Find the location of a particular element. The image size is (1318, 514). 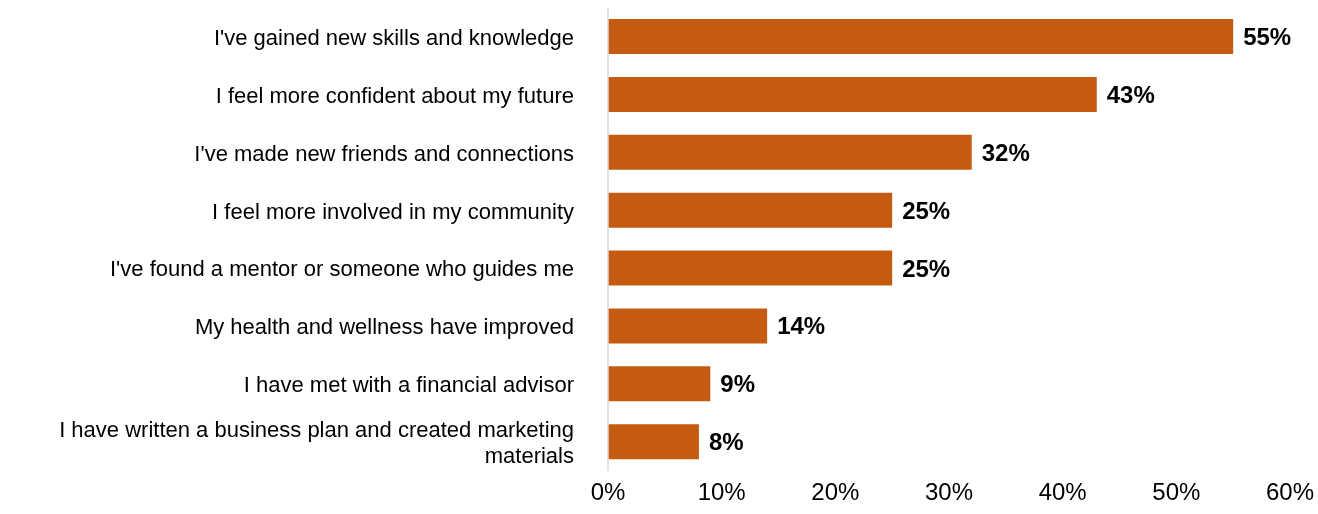

data-label: 55% is located at coordinates (1267, 37).